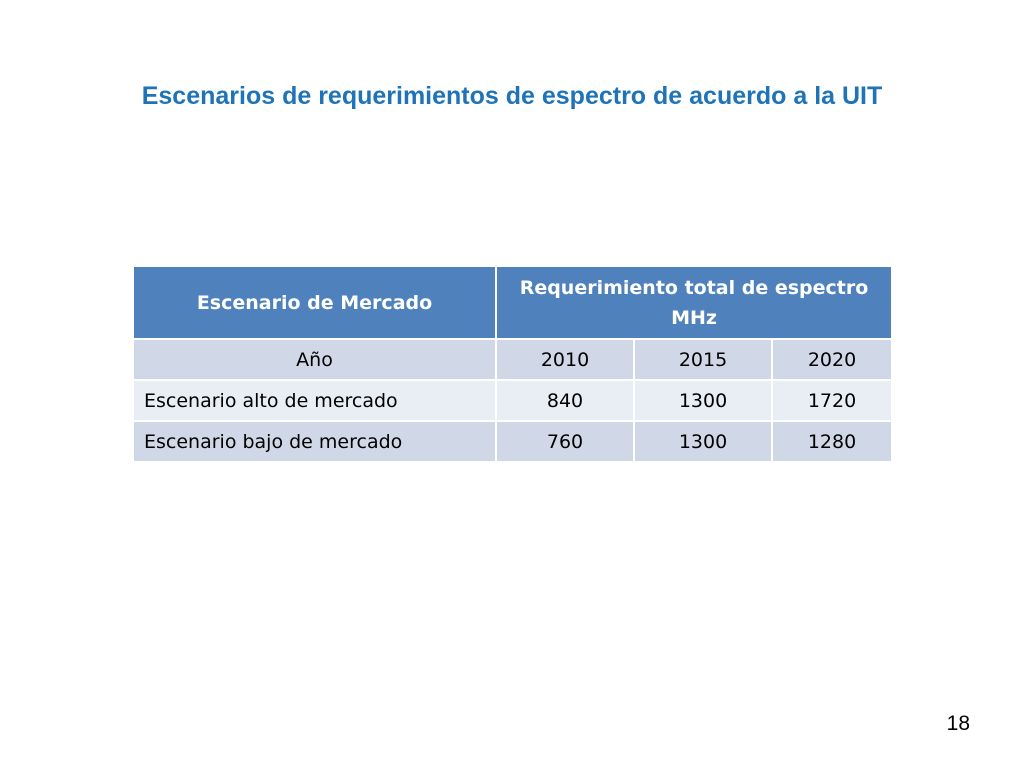 The image size is (1024, 768). What do you see at coordinates (694, 302) in the screenshot?
I see `header-total-spectrum: Requerimiento total de espectro MHz` at bounding box center [694, 302].